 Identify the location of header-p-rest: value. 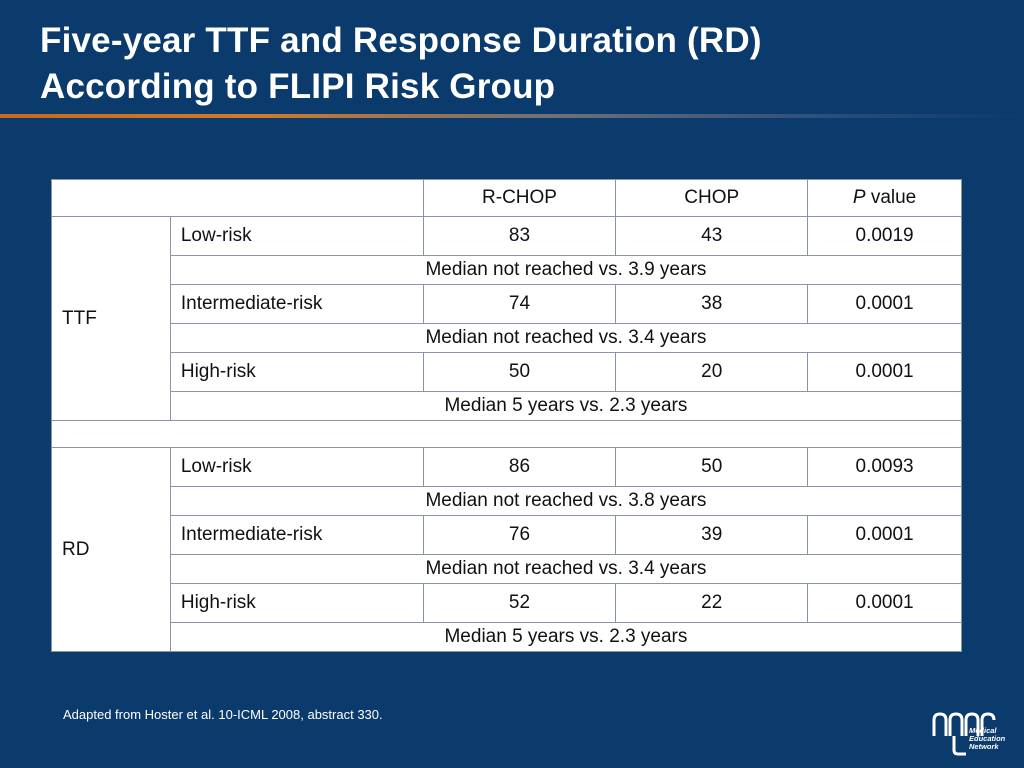
(891, 197).